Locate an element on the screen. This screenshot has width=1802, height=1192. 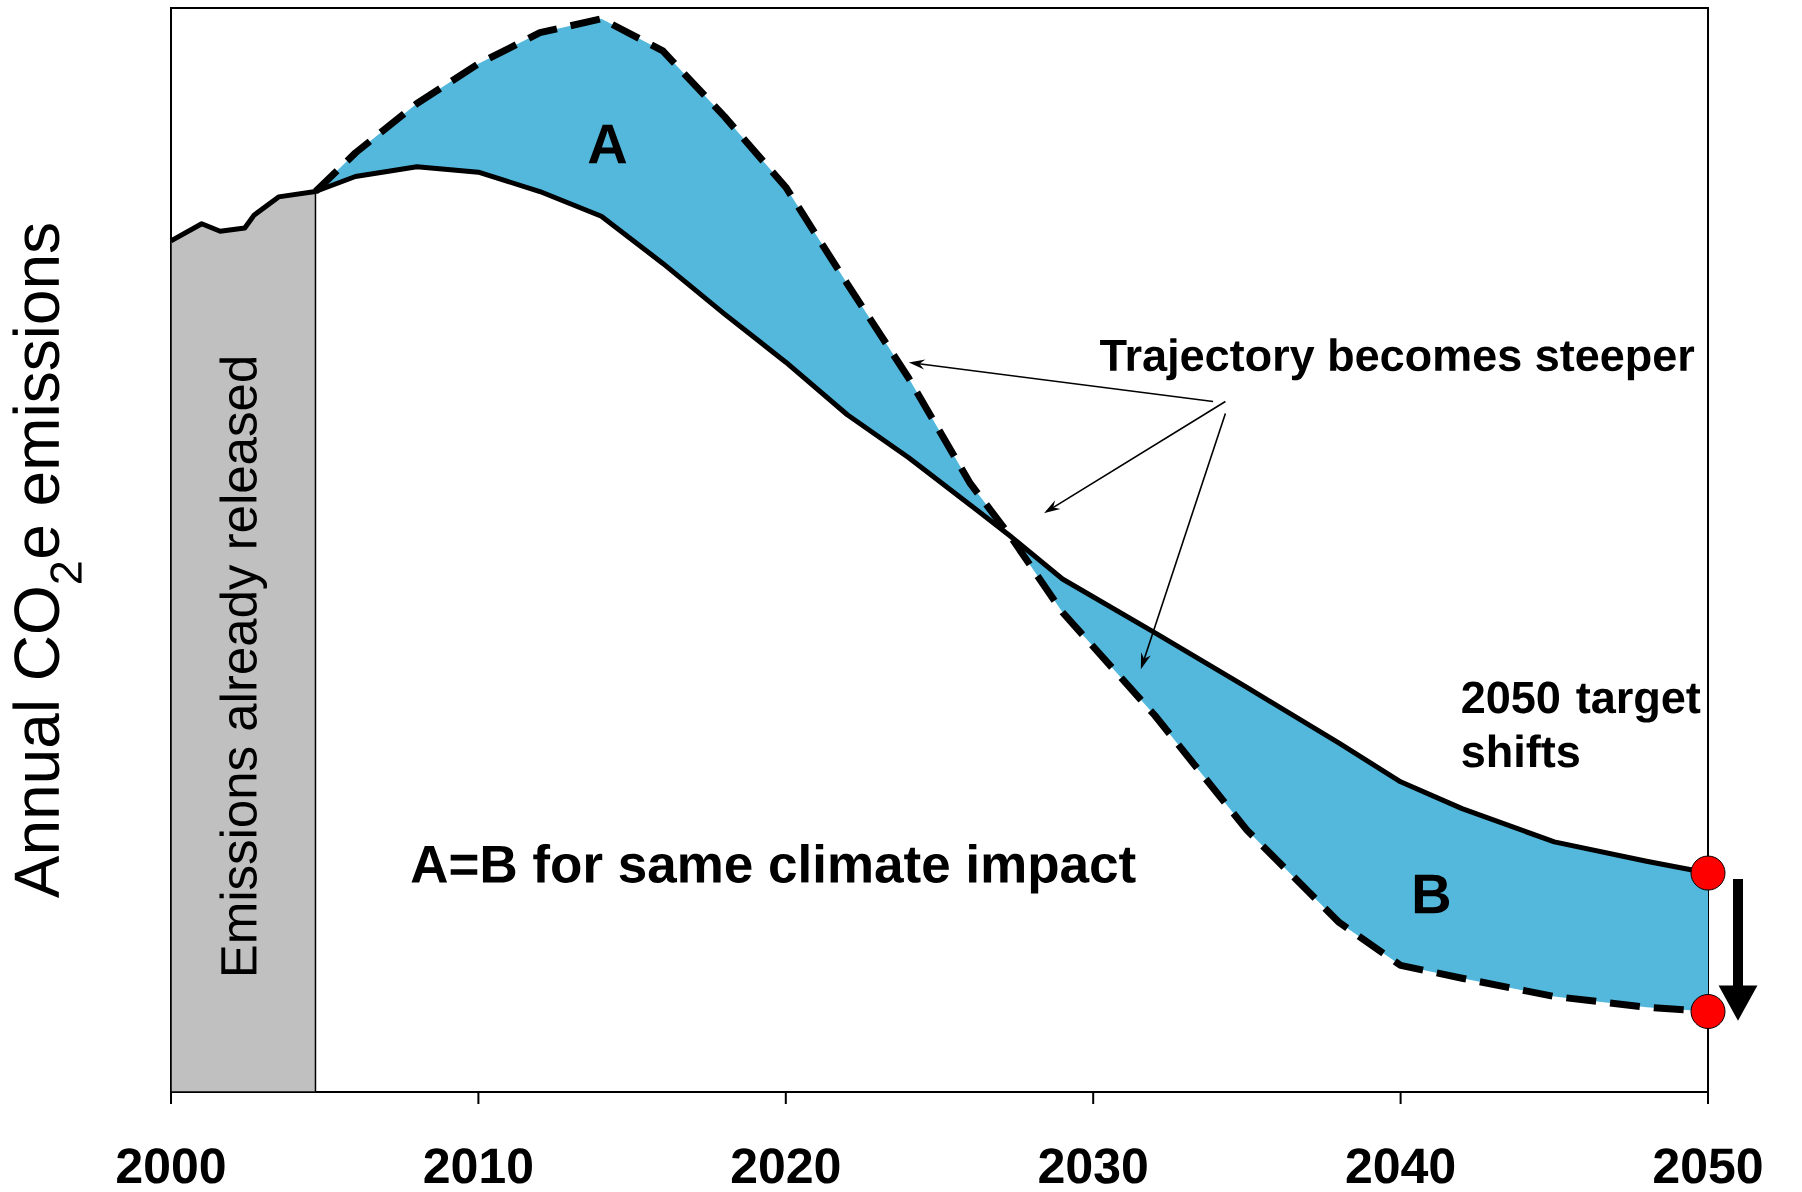
x-tick-label: 2050 is located at coordinates (1708, 1166).